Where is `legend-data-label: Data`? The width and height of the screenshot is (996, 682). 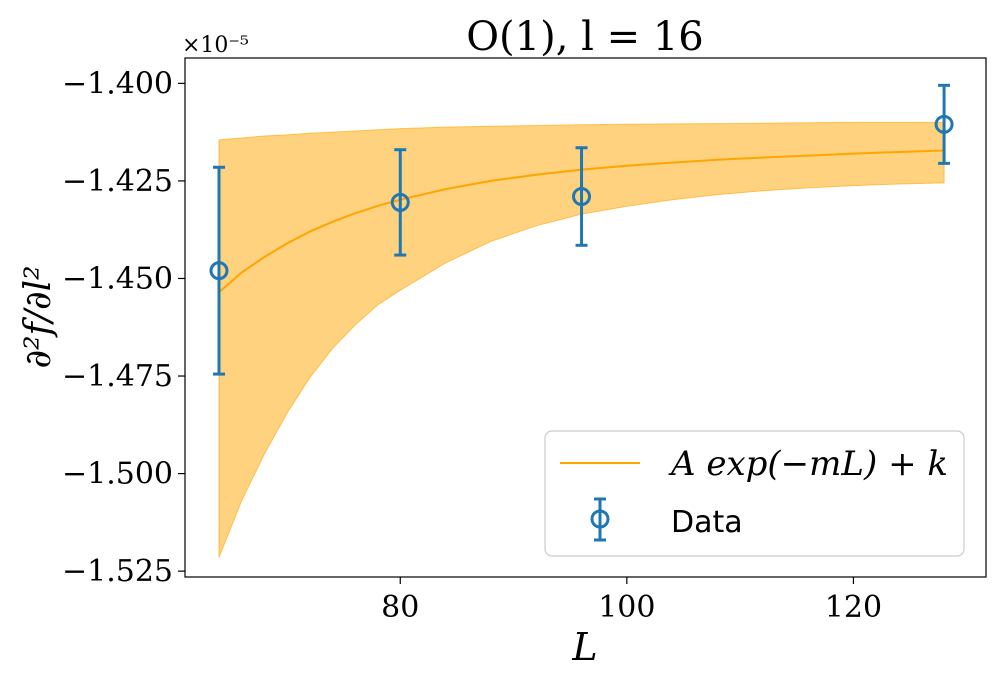 legend-data-label: Data is located at coordinates (707, 522).